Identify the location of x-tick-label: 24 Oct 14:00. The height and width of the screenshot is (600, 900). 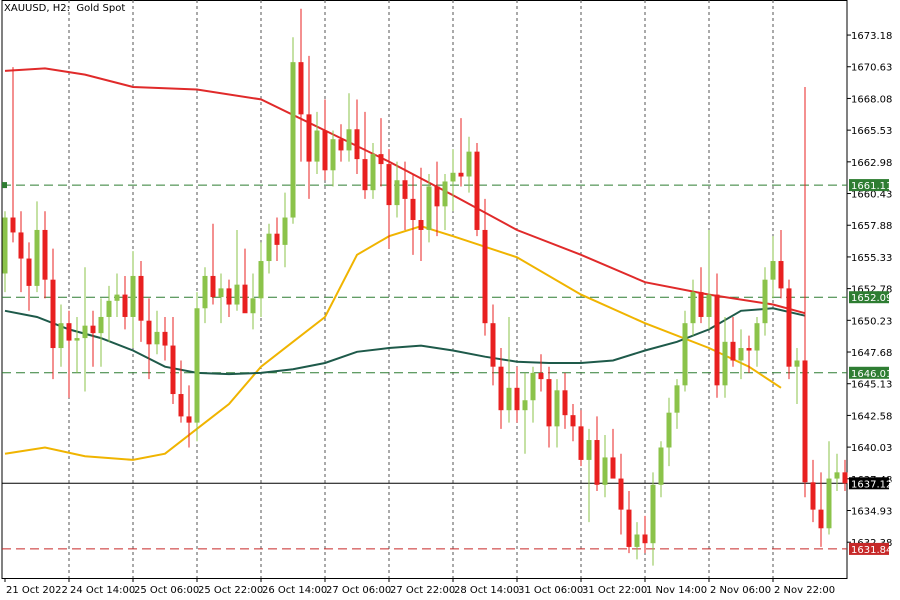
(102, 590).